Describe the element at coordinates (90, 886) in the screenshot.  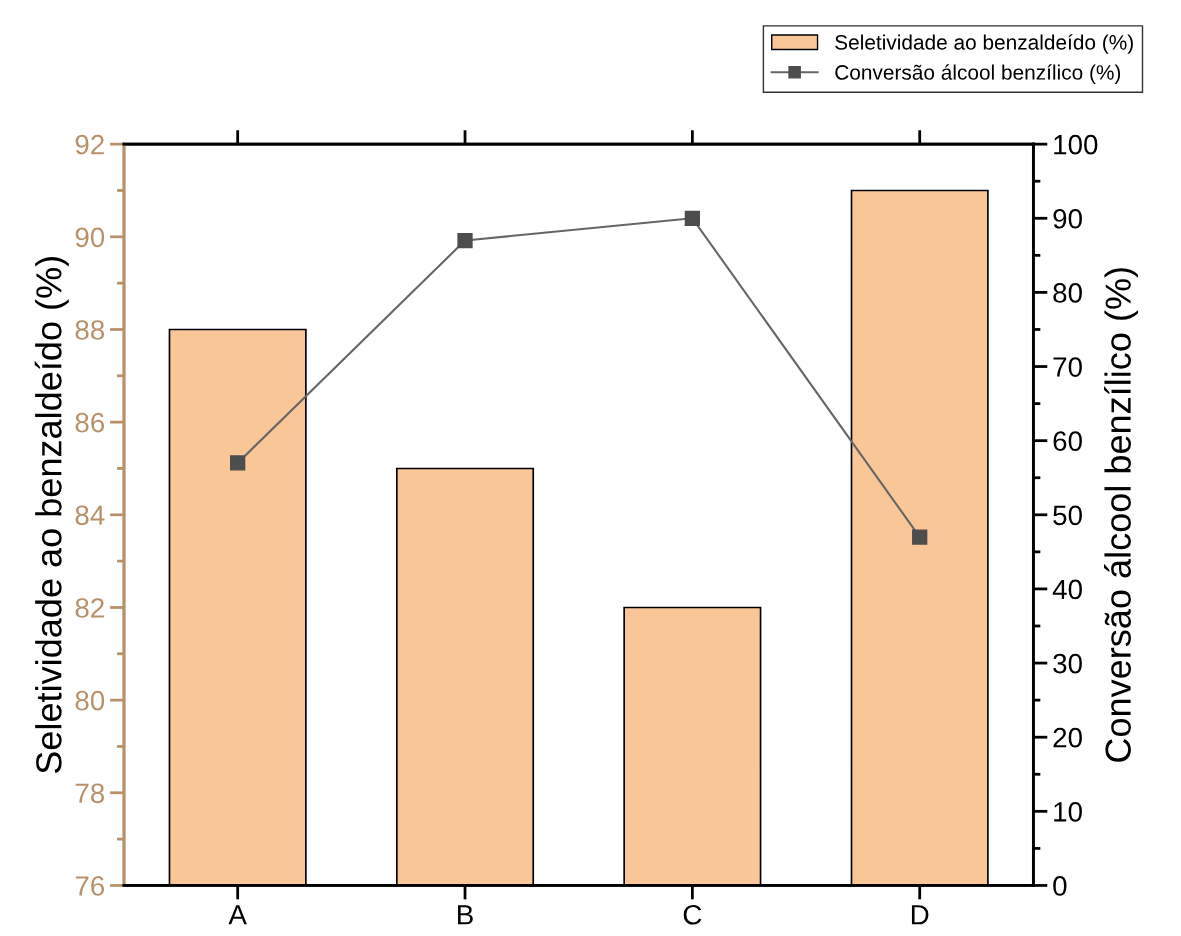
I see `y-tick-label: 76` at that location.